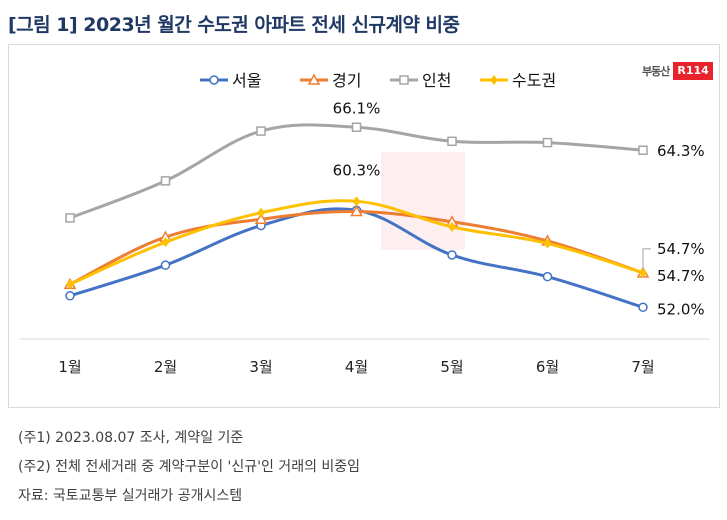  Describe the element at coordinates (423, 201) in the screenshot. I see `watermark-logo` at that location.